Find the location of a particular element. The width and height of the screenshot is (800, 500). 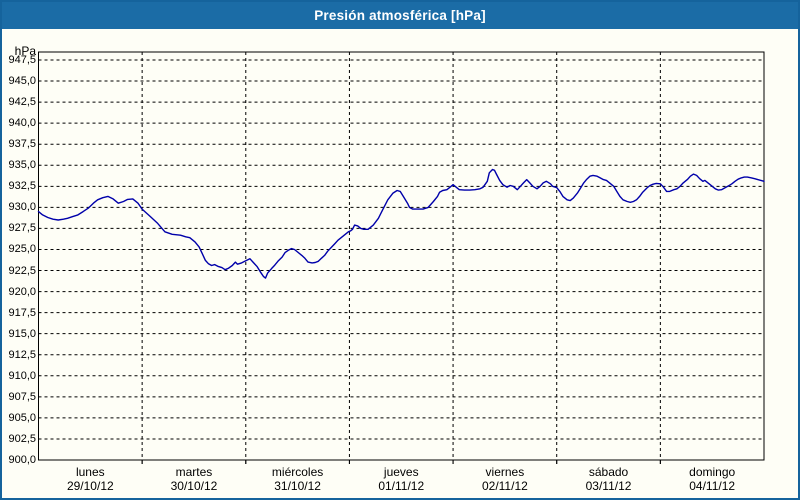

window-titlebar: Presión atmosférica [hPa] is located at coordinates (400, 15).